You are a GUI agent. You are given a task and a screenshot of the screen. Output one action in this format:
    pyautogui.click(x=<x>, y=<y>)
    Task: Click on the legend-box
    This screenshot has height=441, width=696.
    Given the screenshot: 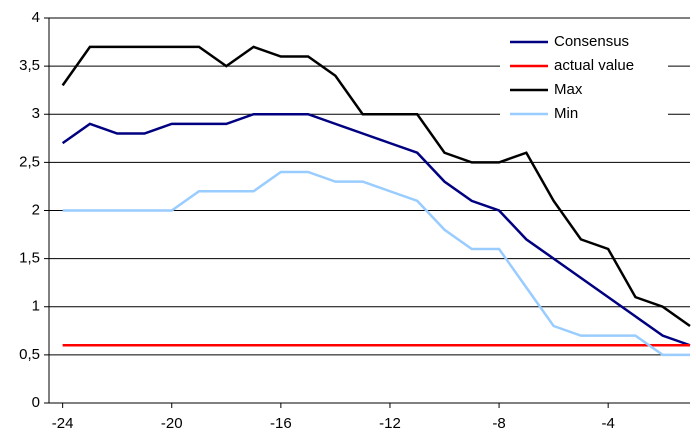 What is the action you would take?
    pyautogui.click(x=584, y=84)
    